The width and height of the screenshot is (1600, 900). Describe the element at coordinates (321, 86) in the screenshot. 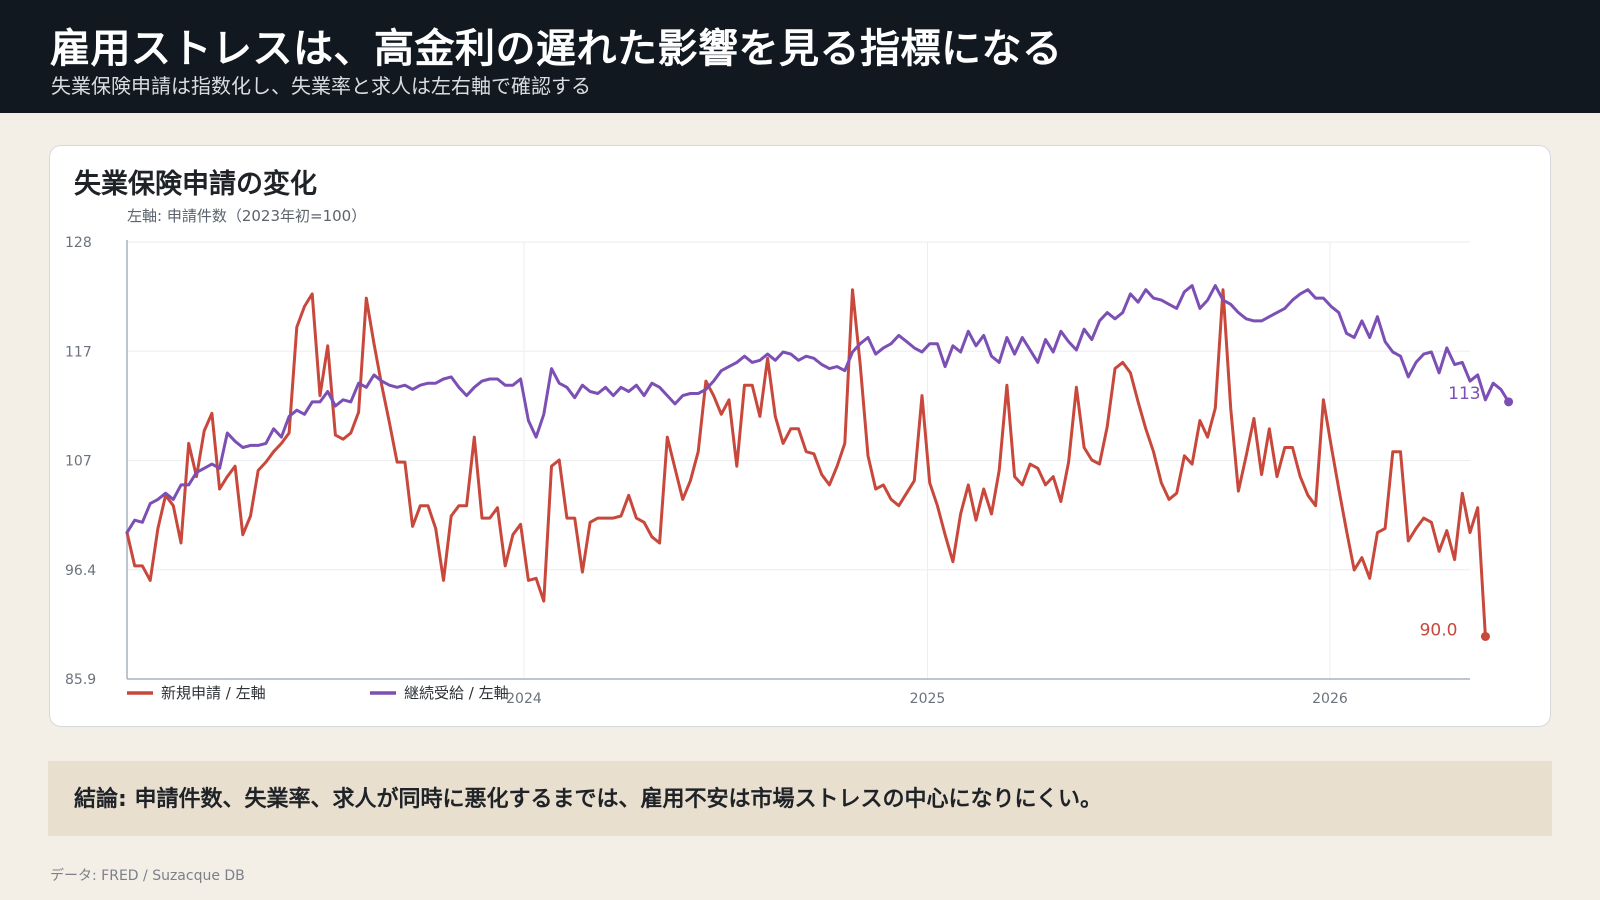

I see `page-subtitle: 失業保険申請は指数化し、失業率と求人は左右軸で確認する` at that location.